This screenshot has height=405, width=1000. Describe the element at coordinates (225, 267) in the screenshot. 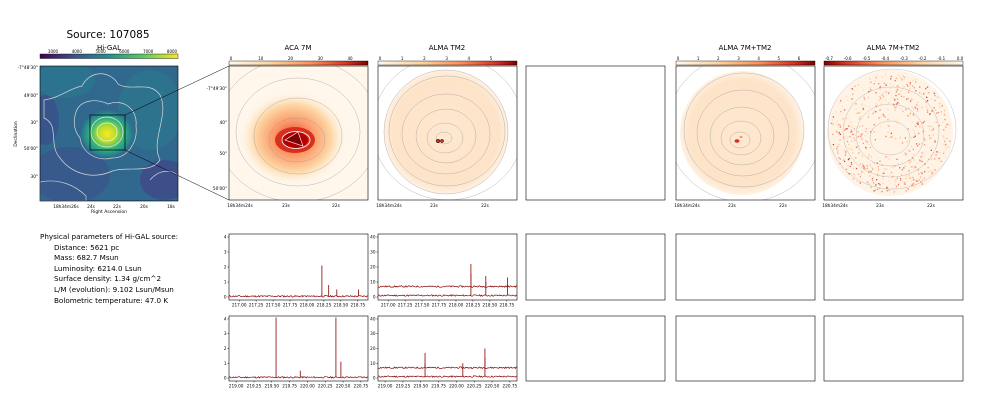

I see `y-tick-label: 2` at that location.